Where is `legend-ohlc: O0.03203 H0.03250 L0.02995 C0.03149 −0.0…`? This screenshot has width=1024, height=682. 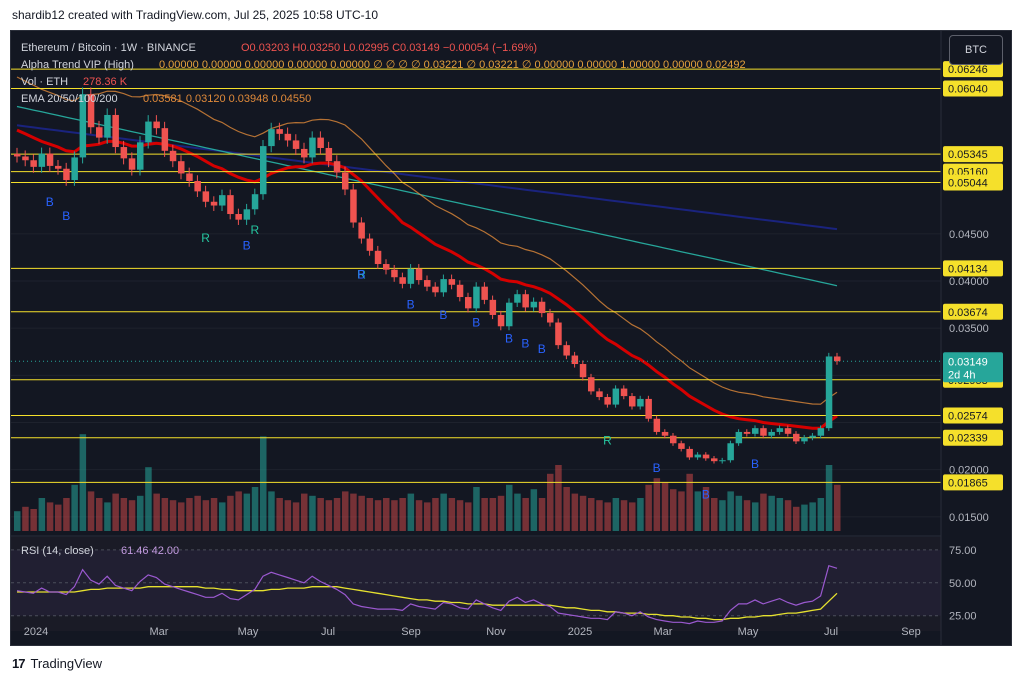 legend-ohlc: O0.03203 H0.03250 L0.02995 C0.03149 −0.0… is located at coordinates (389, 48).